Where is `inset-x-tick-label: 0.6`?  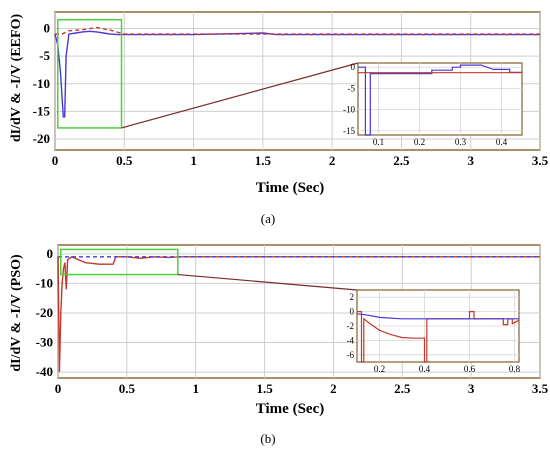 inset-x-tick-label: 0.6 is located at coordinates (470, 369).